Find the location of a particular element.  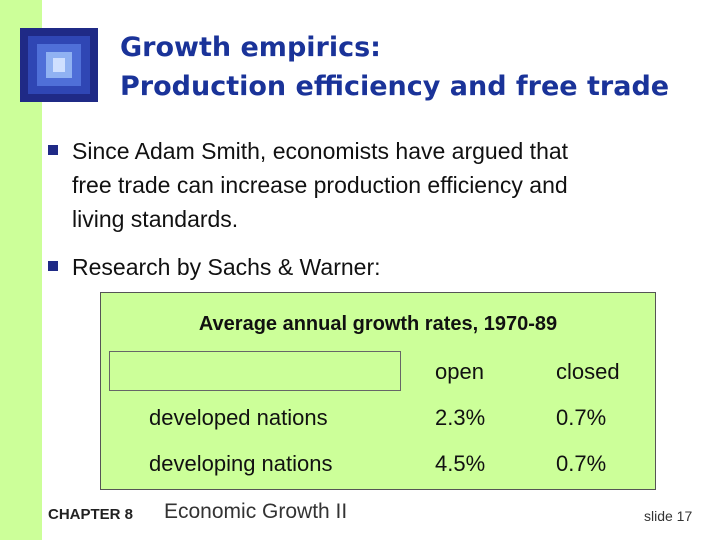

table-header-empty-cell is located at coordinates (255, 371).